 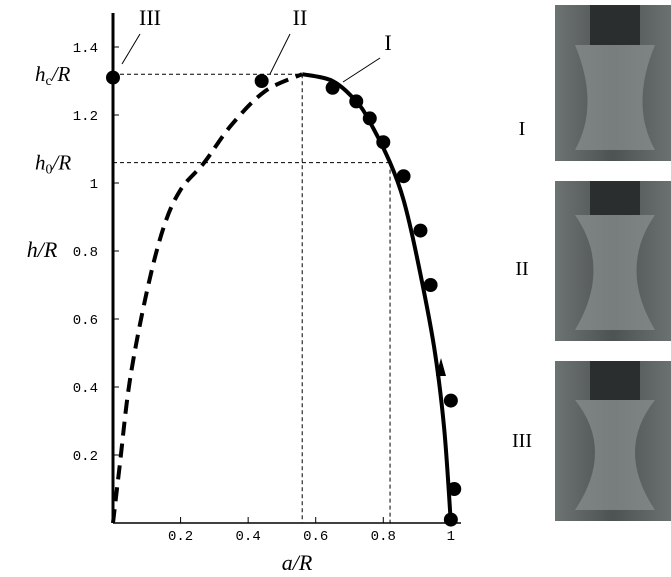 What do you see at coordinates (451, 537) in the screenshot?
I see `x-tick-label: 1` at bounding box center [451, 537].